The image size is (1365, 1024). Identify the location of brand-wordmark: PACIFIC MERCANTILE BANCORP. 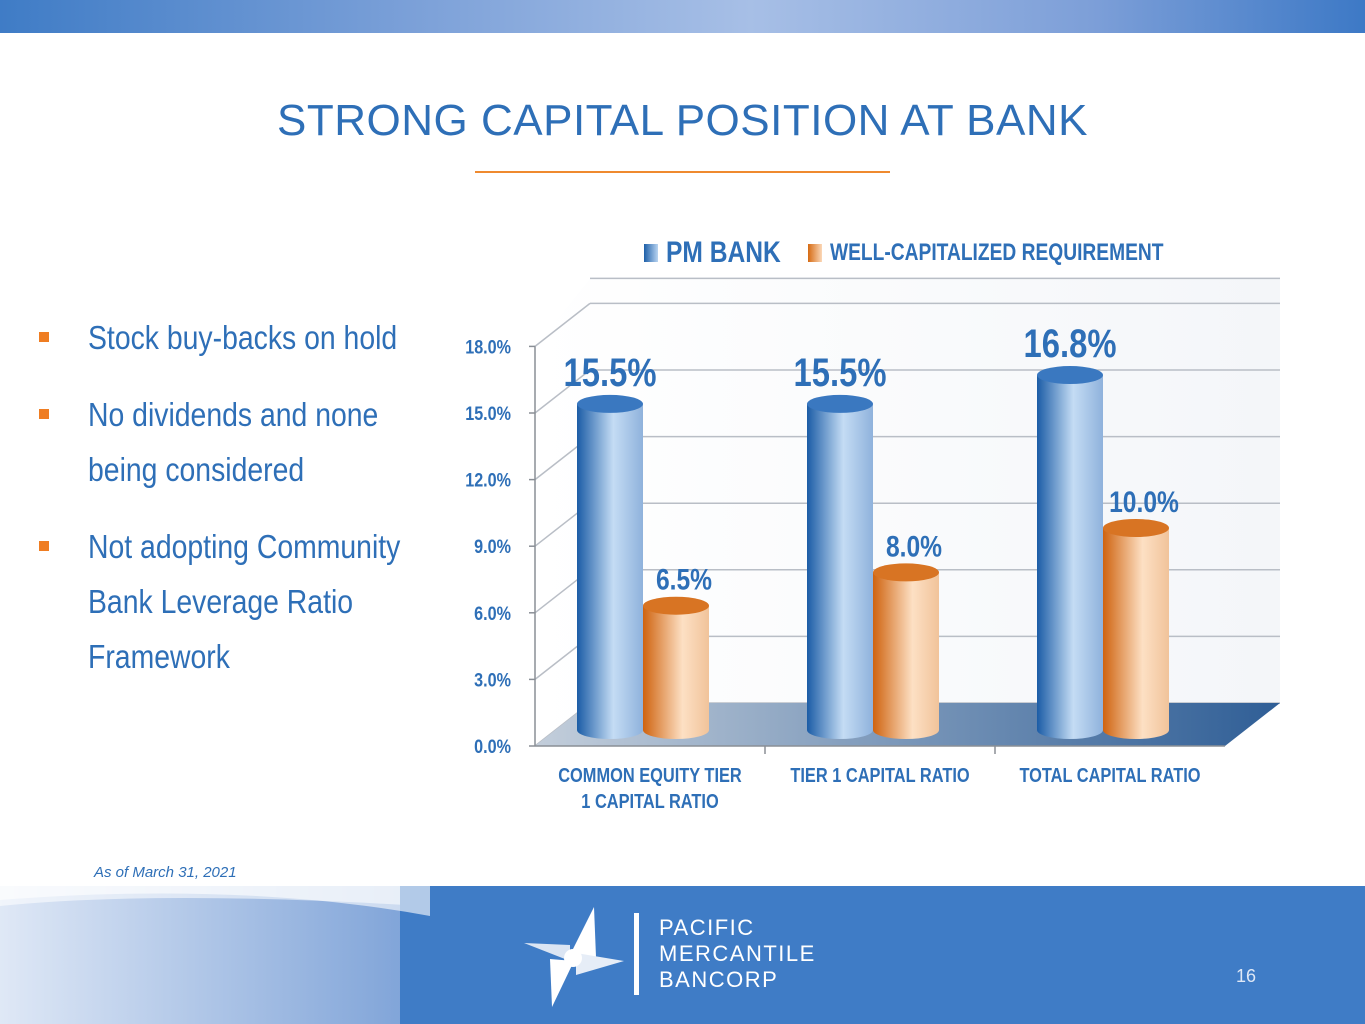
(737, 954).